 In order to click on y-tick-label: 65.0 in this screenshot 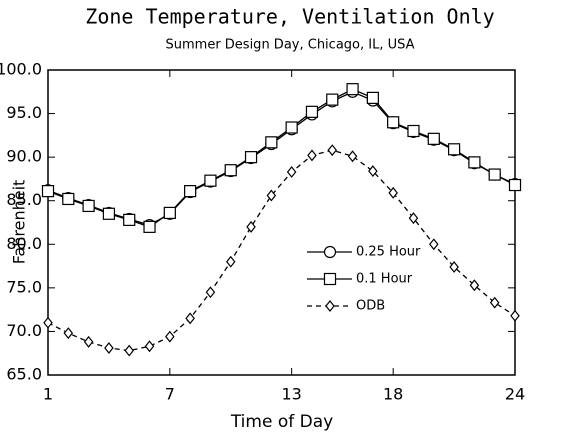, I will do `click(24, 374)`.